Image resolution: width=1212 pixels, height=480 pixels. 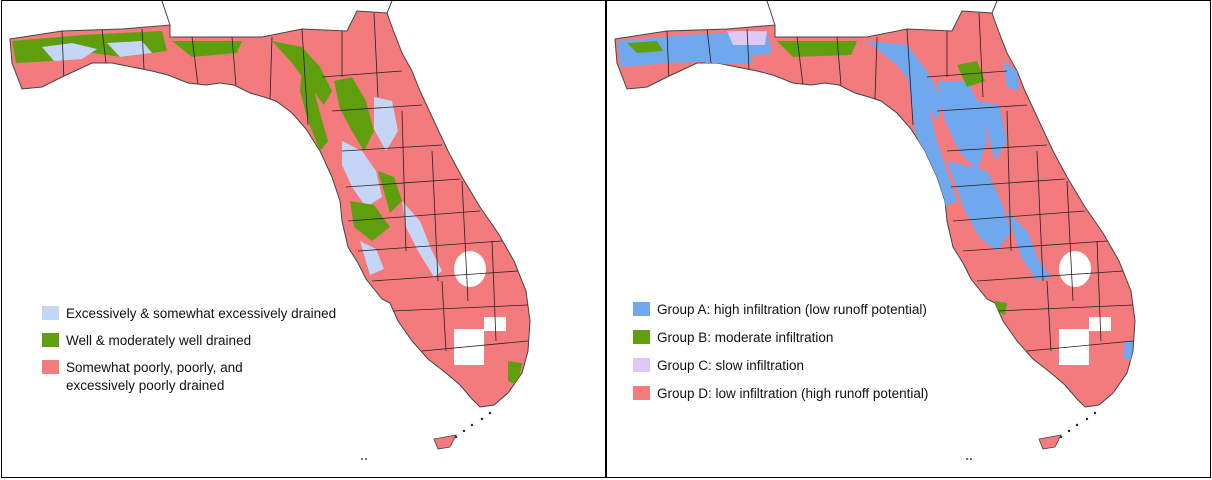 I want to click on legend-label: Well & moderately well drained, so click(x=159, y=340).